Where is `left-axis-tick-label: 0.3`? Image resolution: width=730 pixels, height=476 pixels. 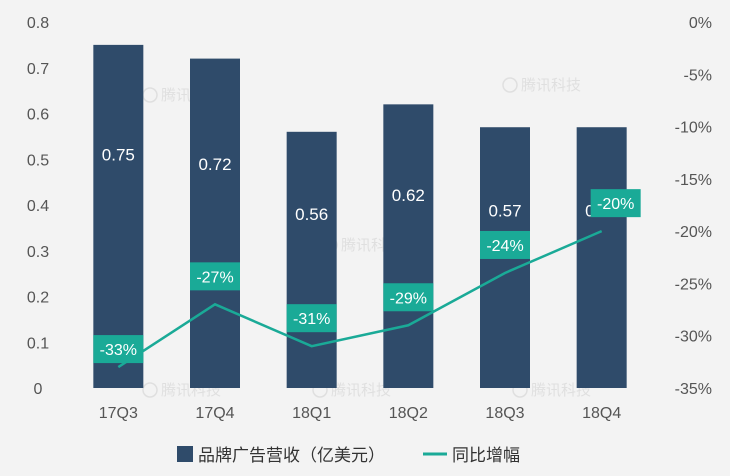
left-axis-tick-label: 0.3 is located at coordinates (38, 252).